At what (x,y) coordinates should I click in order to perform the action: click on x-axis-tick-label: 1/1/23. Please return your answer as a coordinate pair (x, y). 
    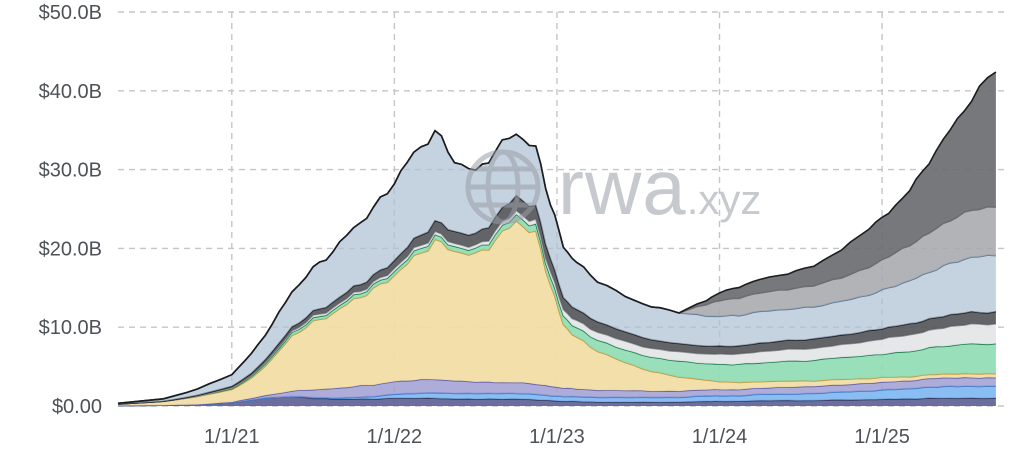
    Looking at the image, I should click on (557, 437).